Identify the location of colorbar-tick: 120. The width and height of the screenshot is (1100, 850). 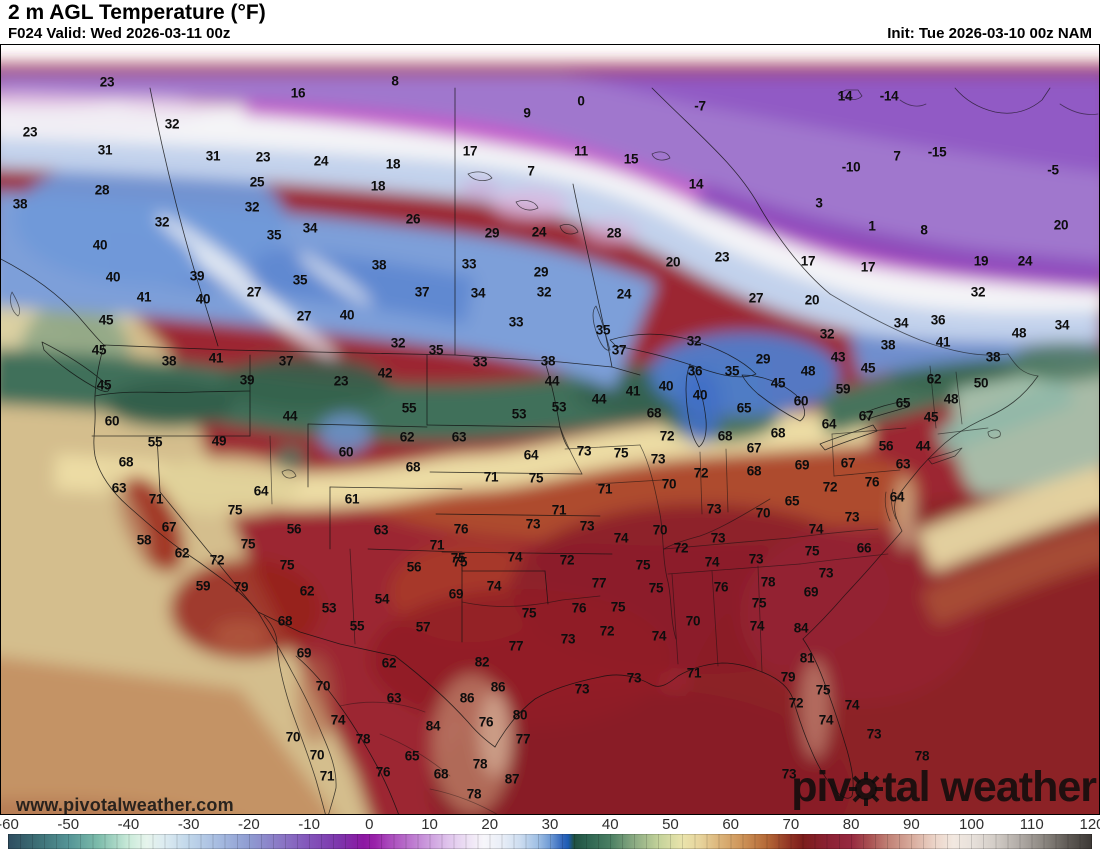
(1089, 824).